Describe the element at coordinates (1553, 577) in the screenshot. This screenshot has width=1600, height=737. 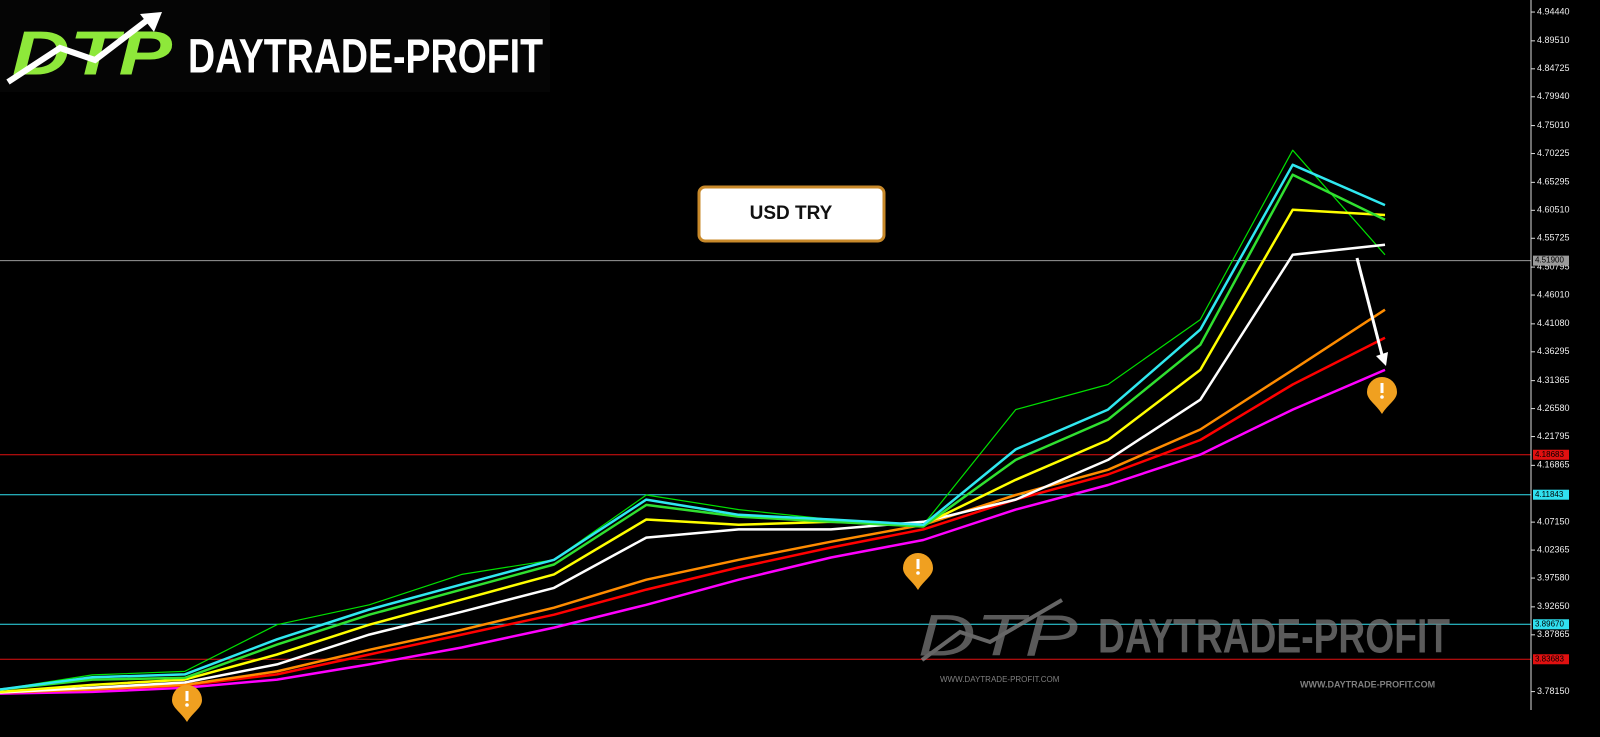
I see `y-tick-label: 3.97580` at that location.